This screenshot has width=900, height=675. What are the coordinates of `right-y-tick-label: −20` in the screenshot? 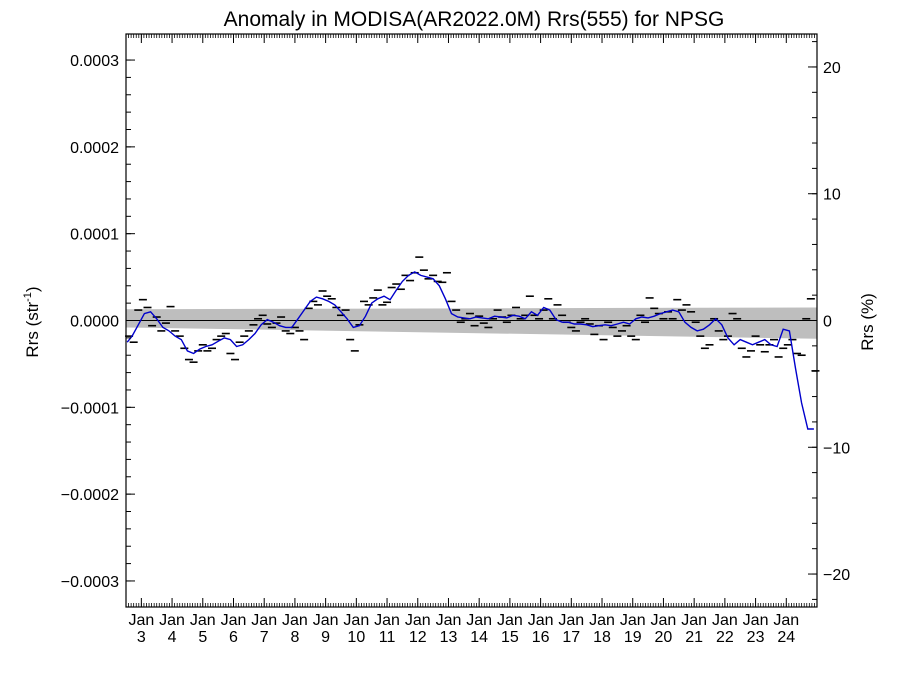 It's located at (836, 575).